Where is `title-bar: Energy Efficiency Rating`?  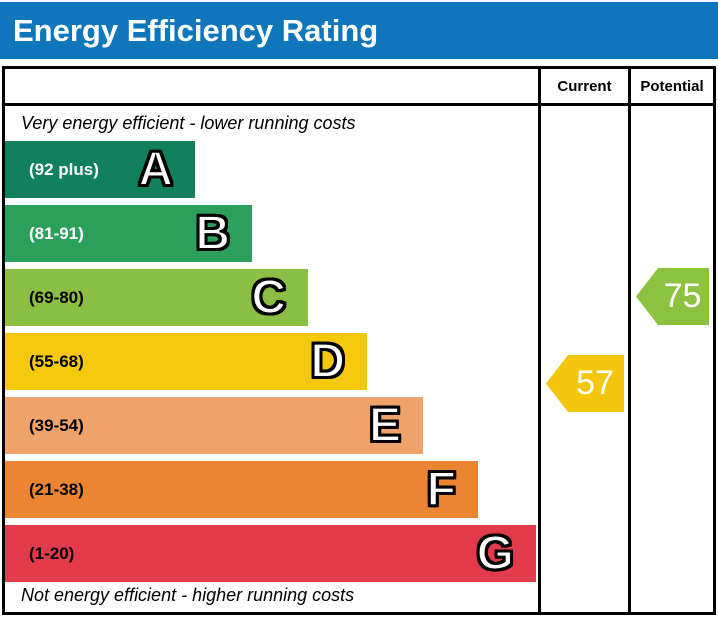
title-bar: Energy Efficiency Rating is located at coordinates (359, 30).